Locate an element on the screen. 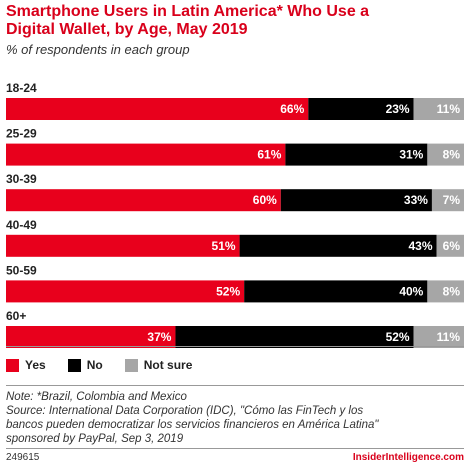 This screenshot has height=470, width=470. note-text: Note: *Brazil, Colombia and Mexico is located at coordinates (96, 397).